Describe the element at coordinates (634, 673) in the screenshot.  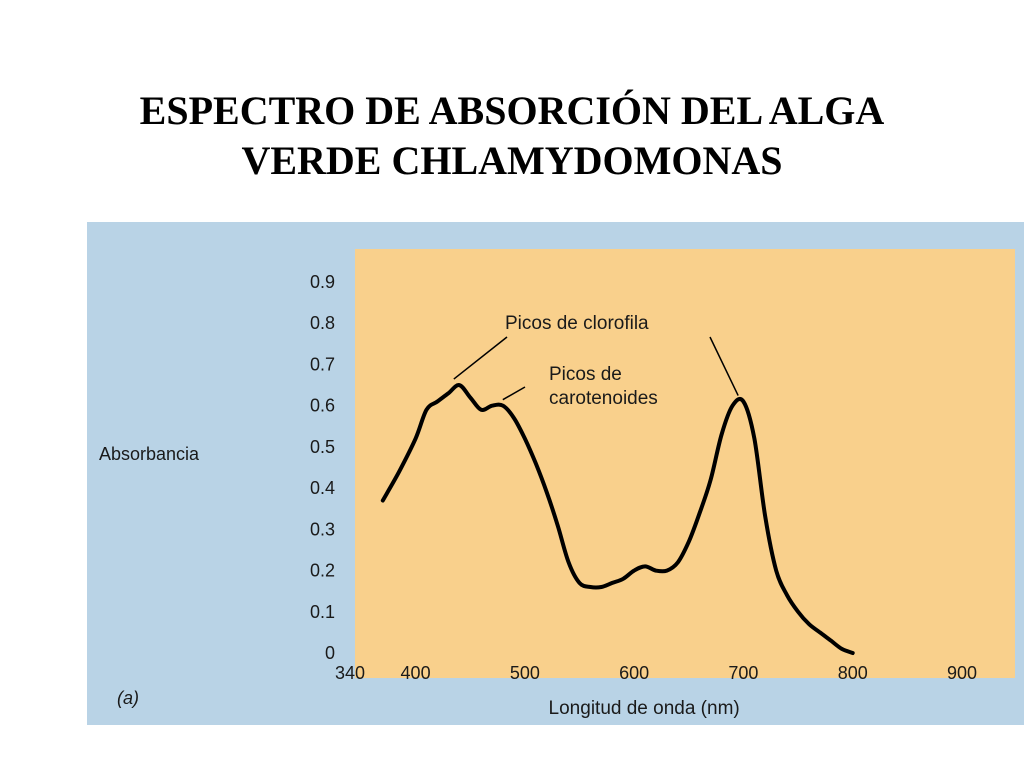
I see `x-tick-label: 600` at that location.